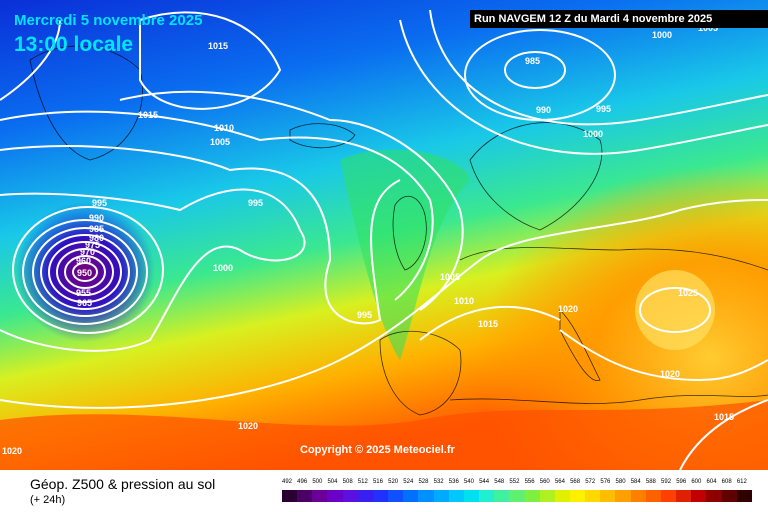 This screenshot has width=768, height=512. I want to click on iceland-coast, so click(322, 136).